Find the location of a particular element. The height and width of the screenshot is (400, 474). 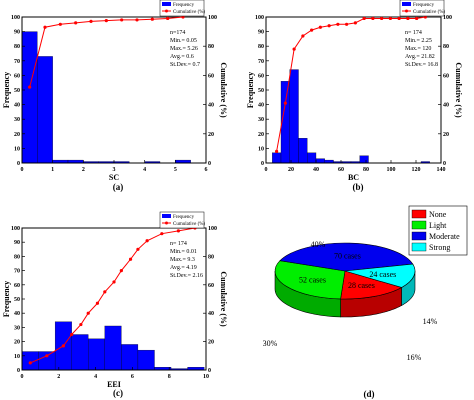

y-tick-label: 30 is located at coordinates (17, 120).